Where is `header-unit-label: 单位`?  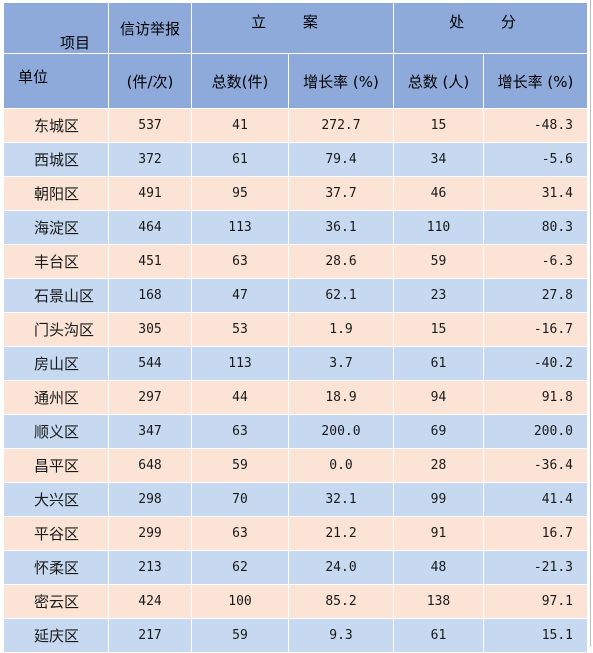
header-unit-label: 单位 is located at coordinates (56, 81).